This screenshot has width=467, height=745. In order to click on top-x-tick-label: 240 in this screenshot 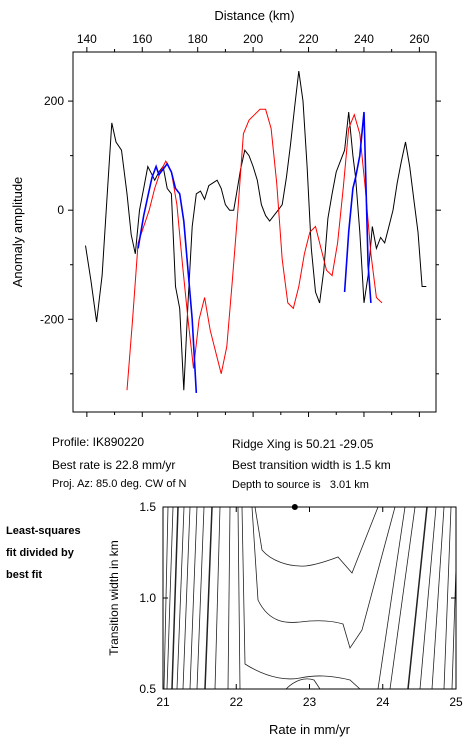, I will do `click(364, 39)`.